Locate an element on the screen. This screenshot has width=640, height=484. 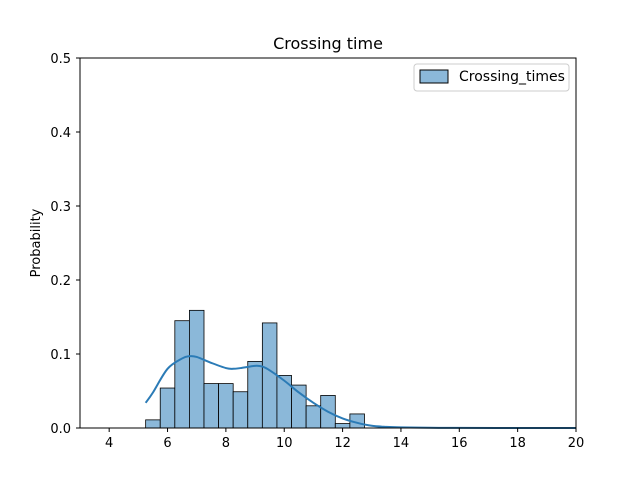
x-tick-label: 10 is located at coordinates (284, 443).